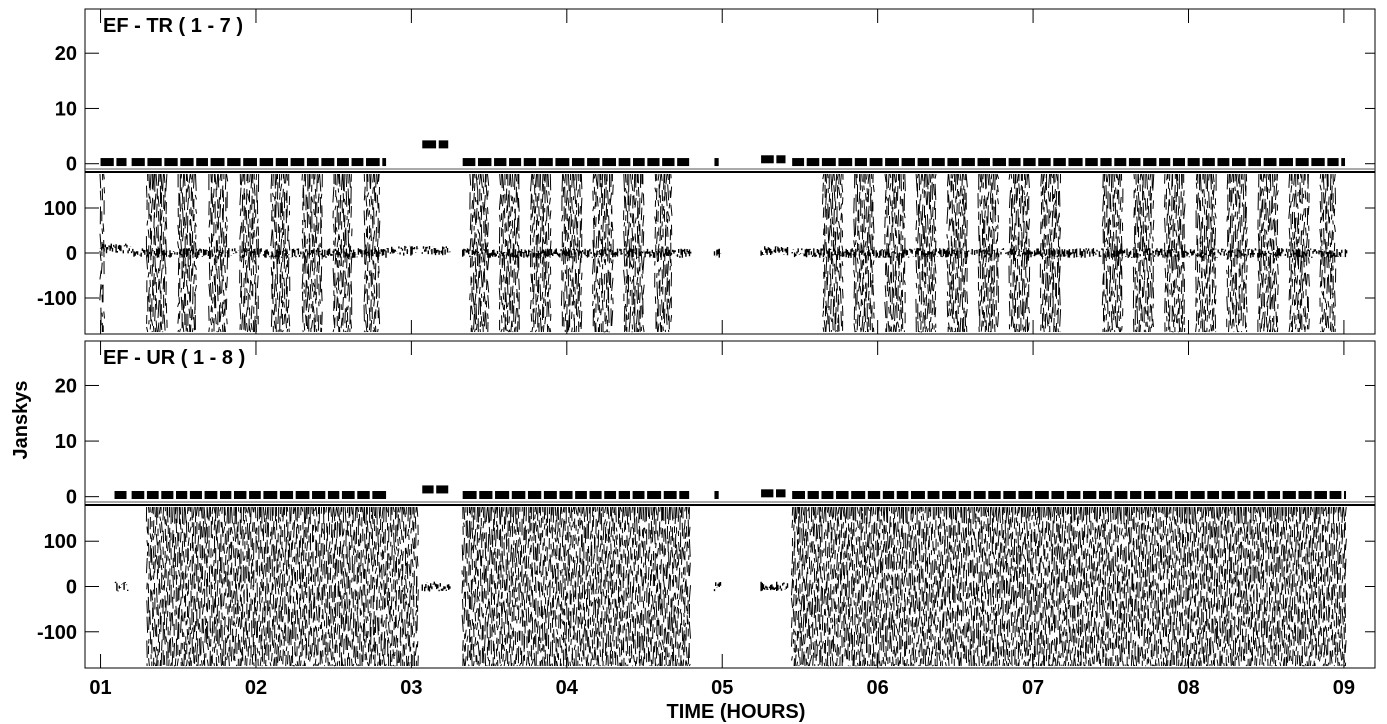 The width and height of the screenshot is (1387, 724). Describe the element at coordinates (1344, 688) in the screenshot. I see `x-tick-label: 09` at that location.